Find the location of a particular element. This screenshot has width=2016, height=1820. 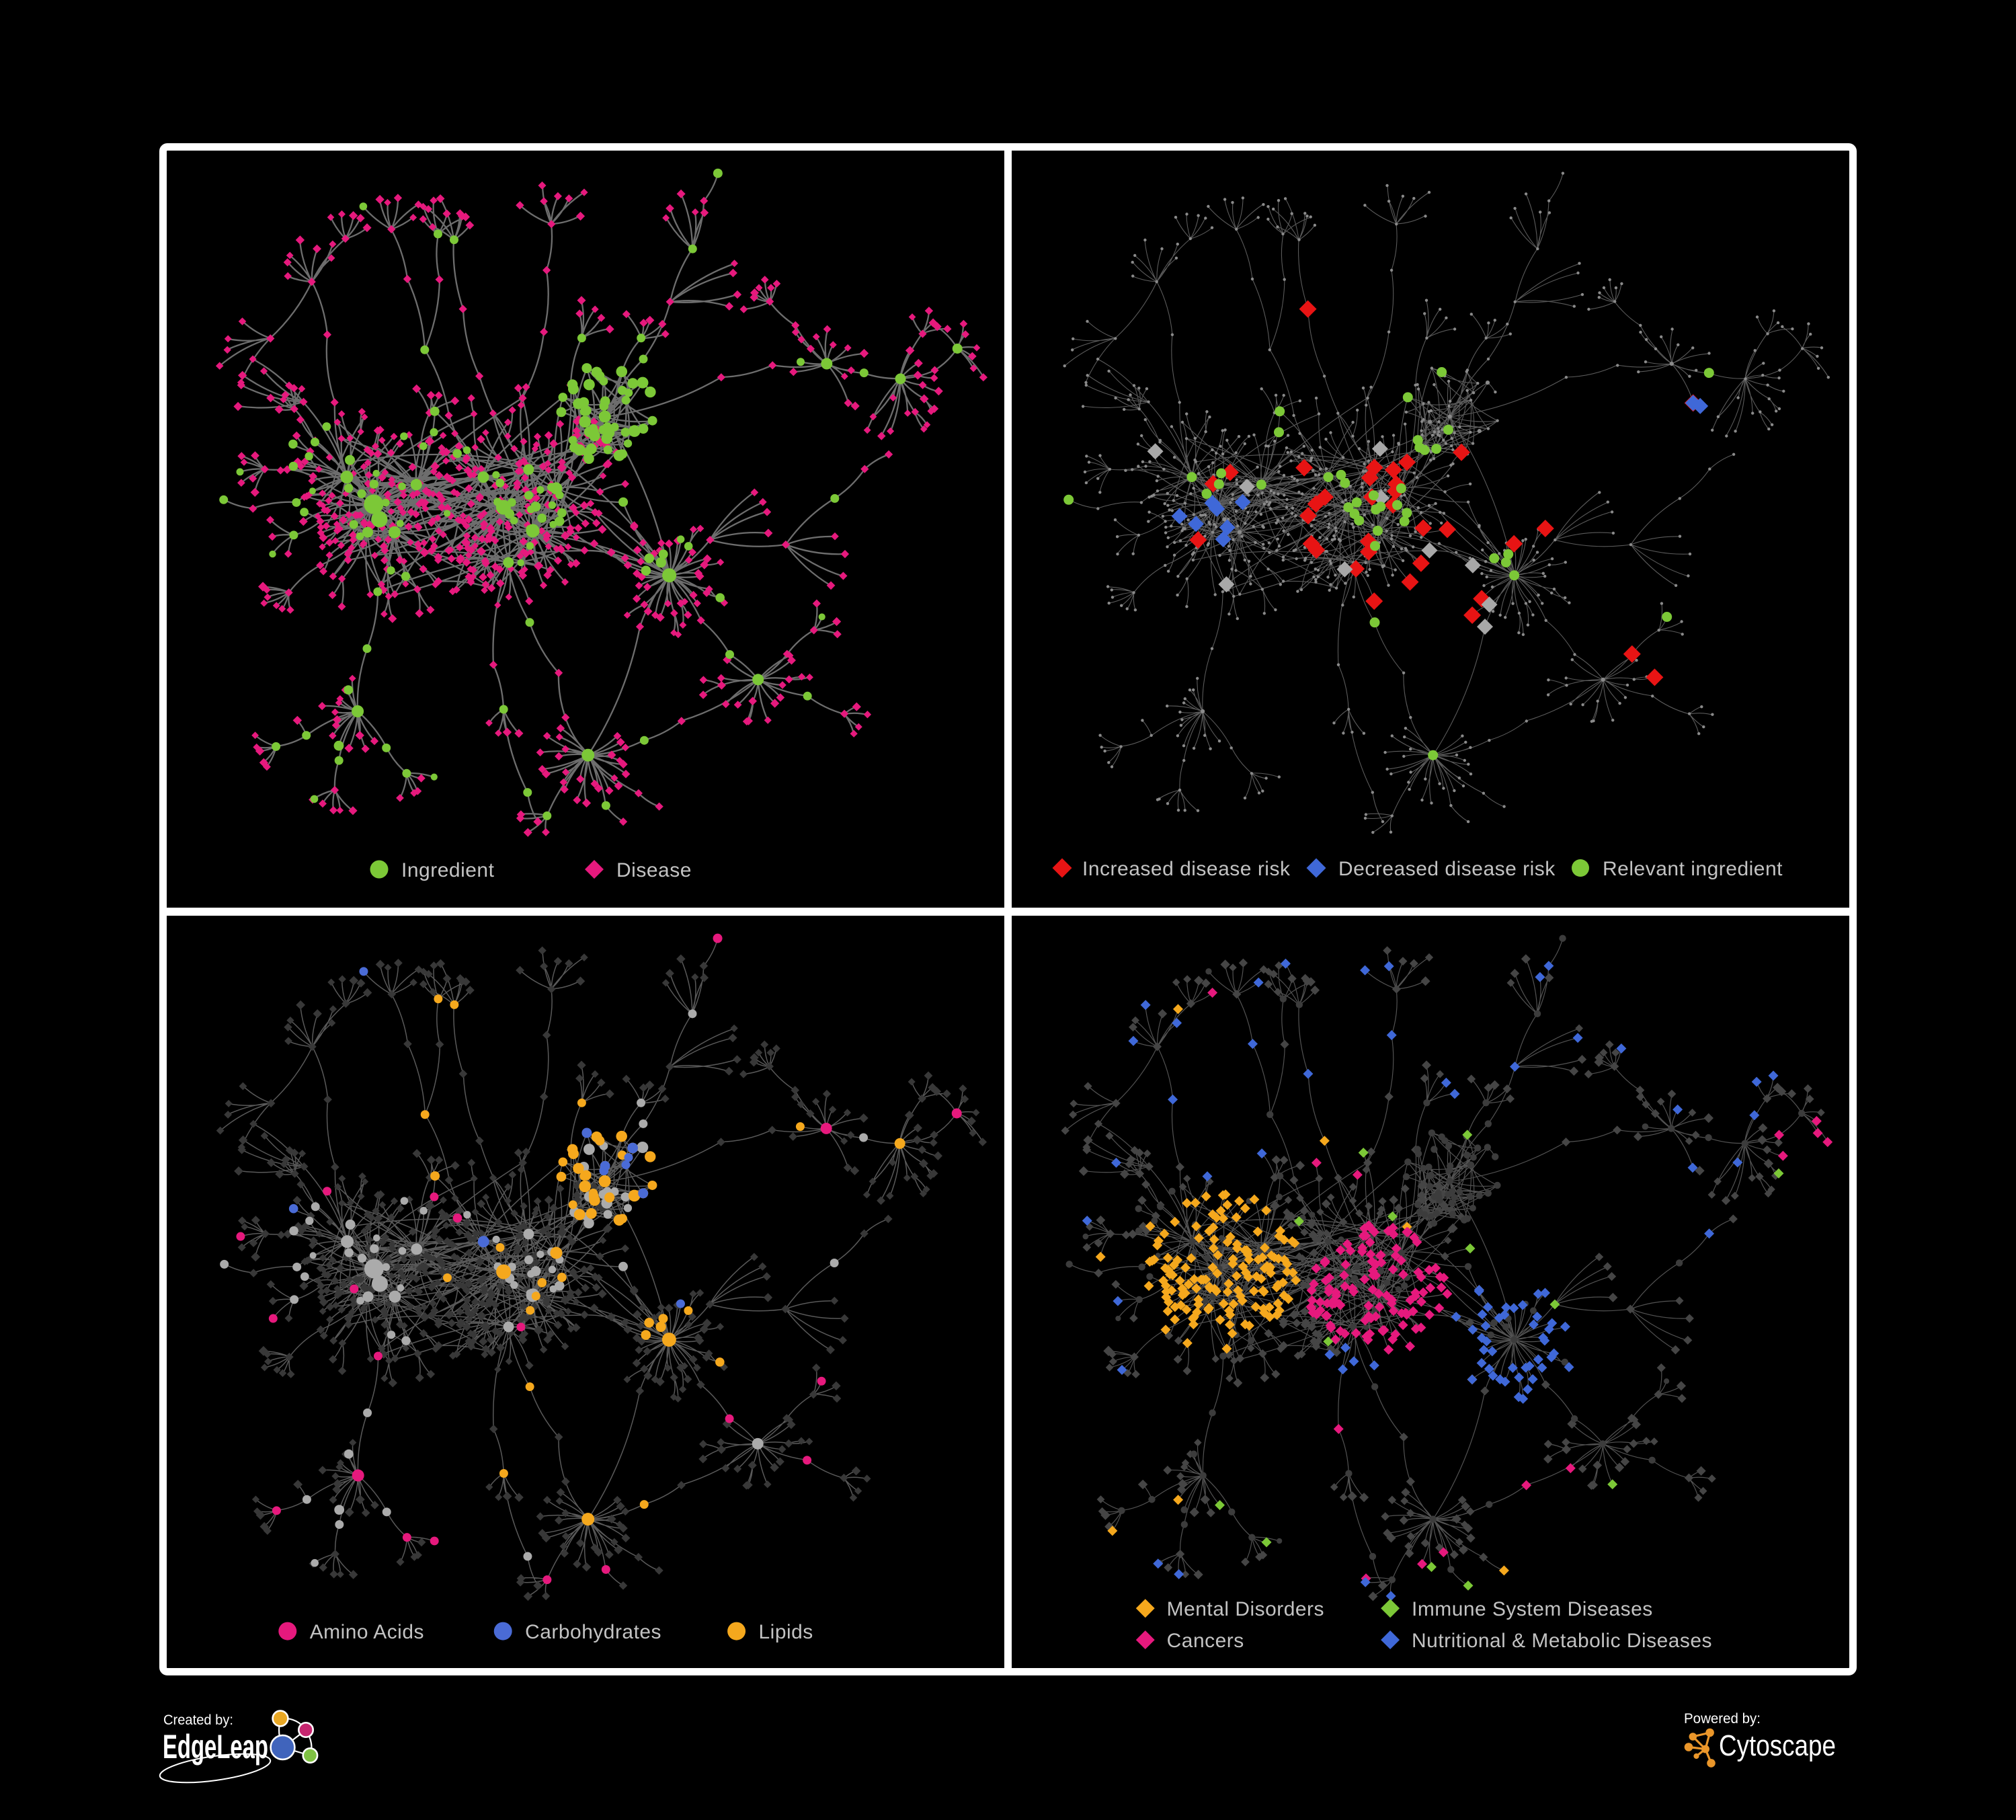

svg-text: Disease is located at coordinates (654, 870).